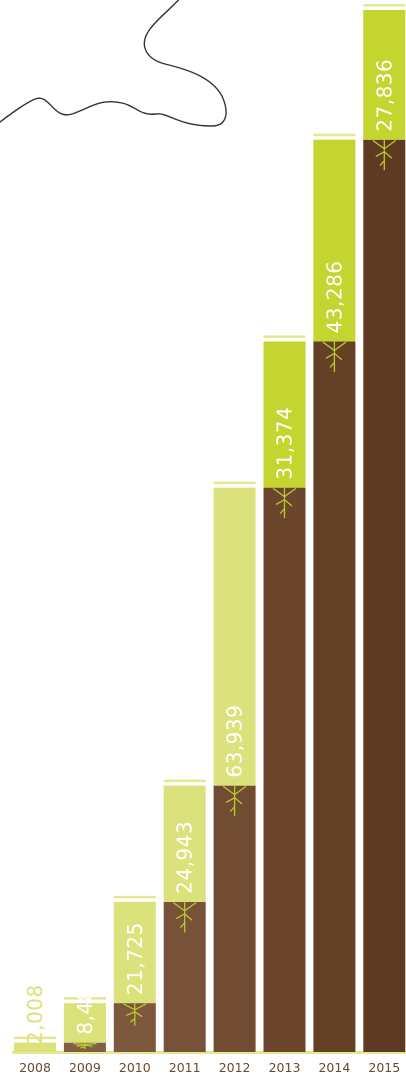 Image resolution: width=406 pixels, height=1079 pixels. I want to click on value-label-2012: 63,939, so click(235, 741).